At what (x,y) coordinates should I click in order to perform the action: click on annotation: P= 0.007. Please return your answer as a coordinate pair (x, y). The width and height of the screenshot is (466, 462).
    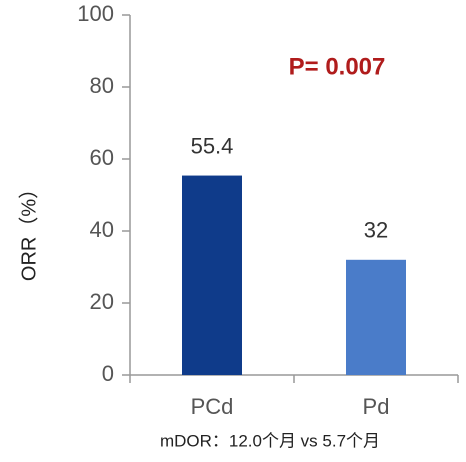
    Looking at the image, I should click on (337, 66).